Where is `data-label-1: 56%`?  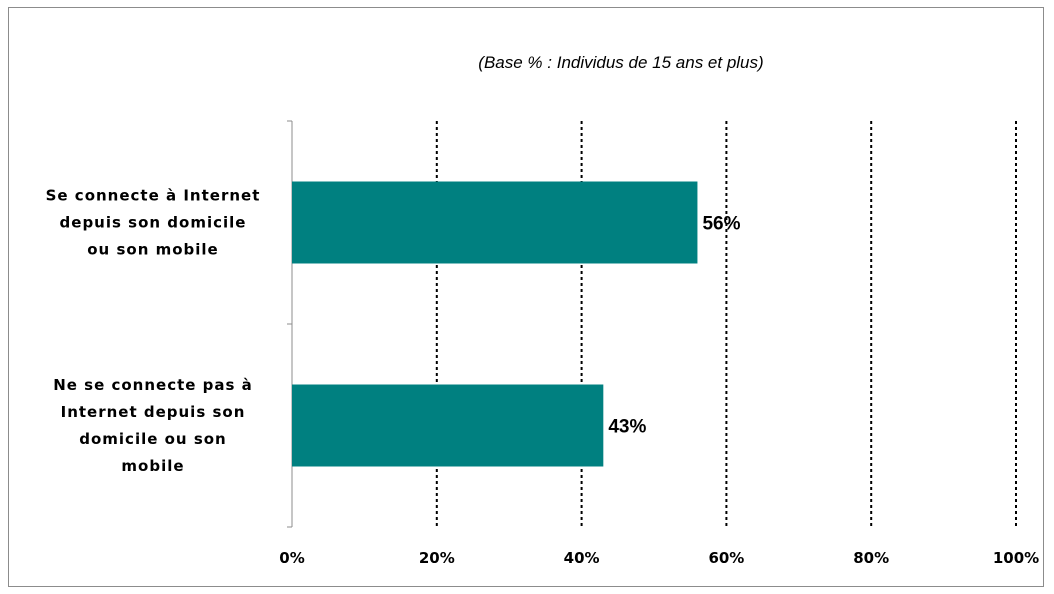 data-label-1: 56% is located at coordinates (721, 224).